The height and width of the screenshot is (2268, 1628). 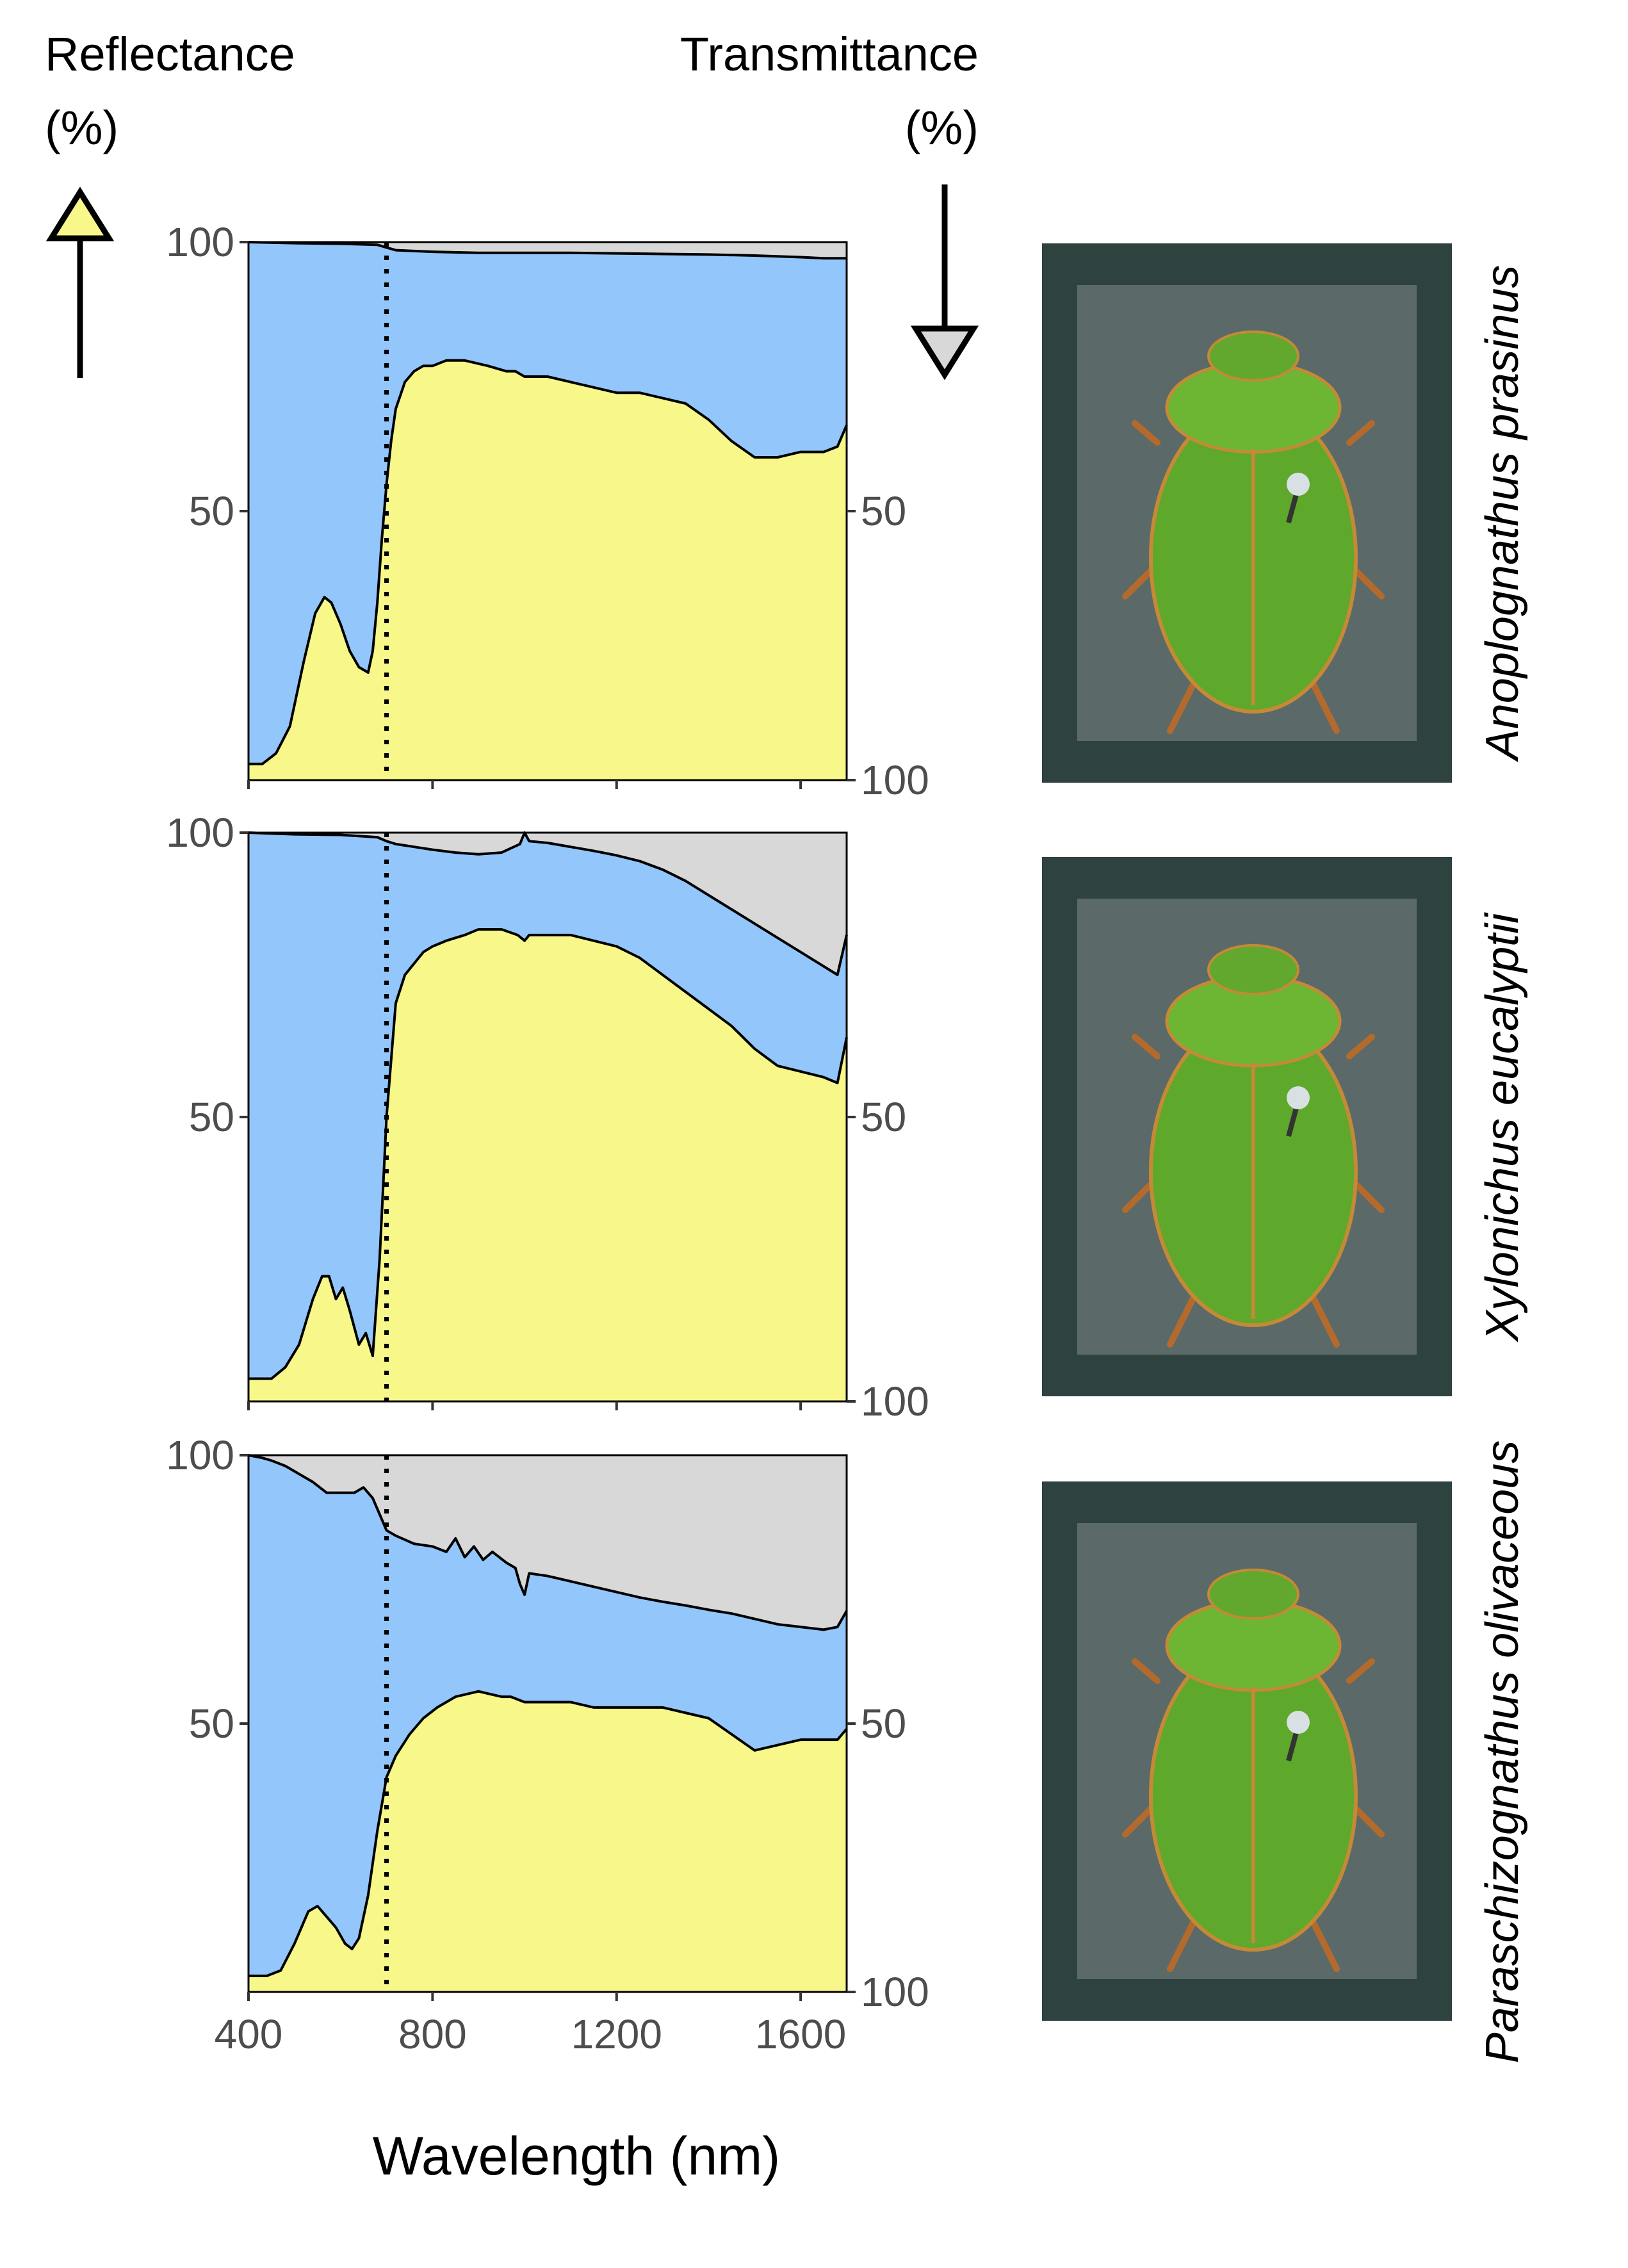 I want to click on transmittance-down-arrow-icon, so click(x=944, y=282).